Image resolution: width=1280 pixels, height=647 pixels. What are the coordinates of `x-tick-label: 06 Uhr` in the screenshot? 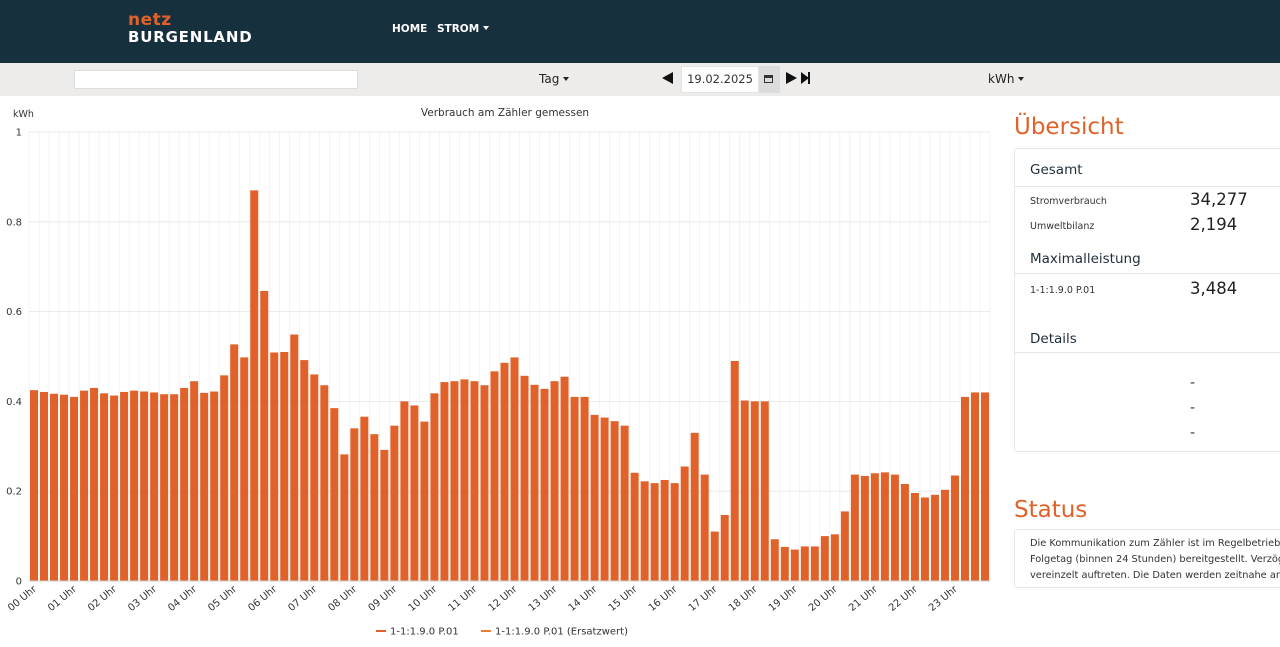 It's located at (263, 598).